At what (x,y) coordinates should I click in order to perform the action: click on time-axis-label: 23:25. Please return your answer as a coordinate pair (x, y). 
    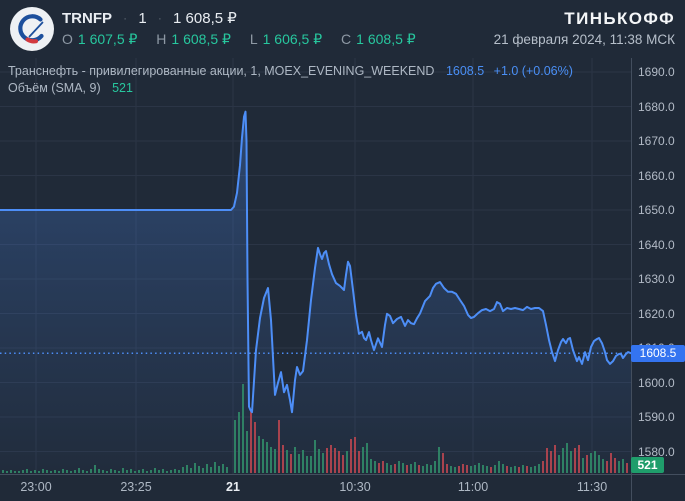
    Looking at the image, I should click on (136, 487).